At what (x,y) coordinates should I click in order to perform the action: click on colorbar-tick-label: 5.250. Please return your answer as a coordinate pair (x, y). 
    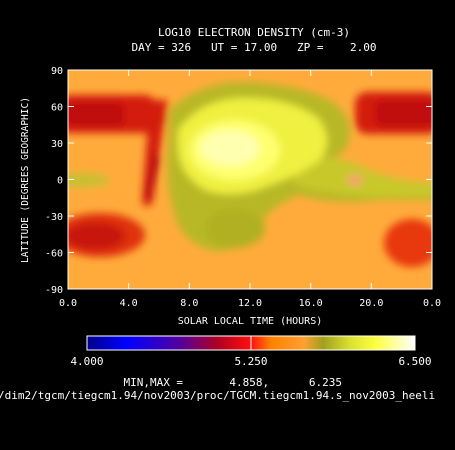
    Looking at the image, I should click on (250, 361).